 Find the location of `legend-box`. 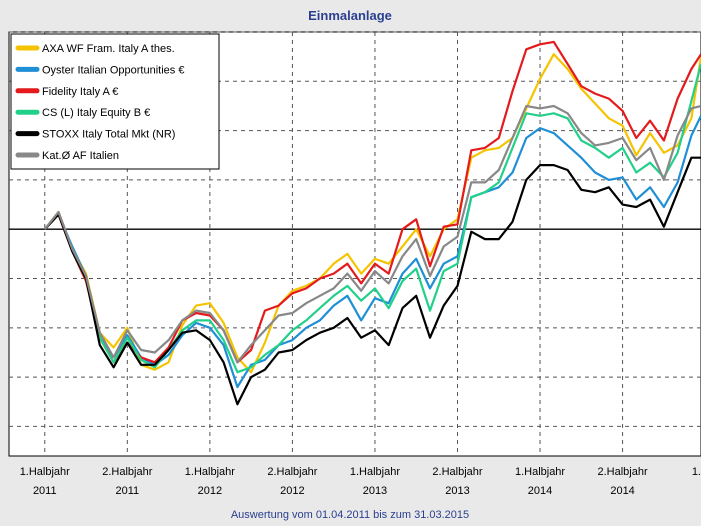

legend-box is located at coordinates (115, 101).